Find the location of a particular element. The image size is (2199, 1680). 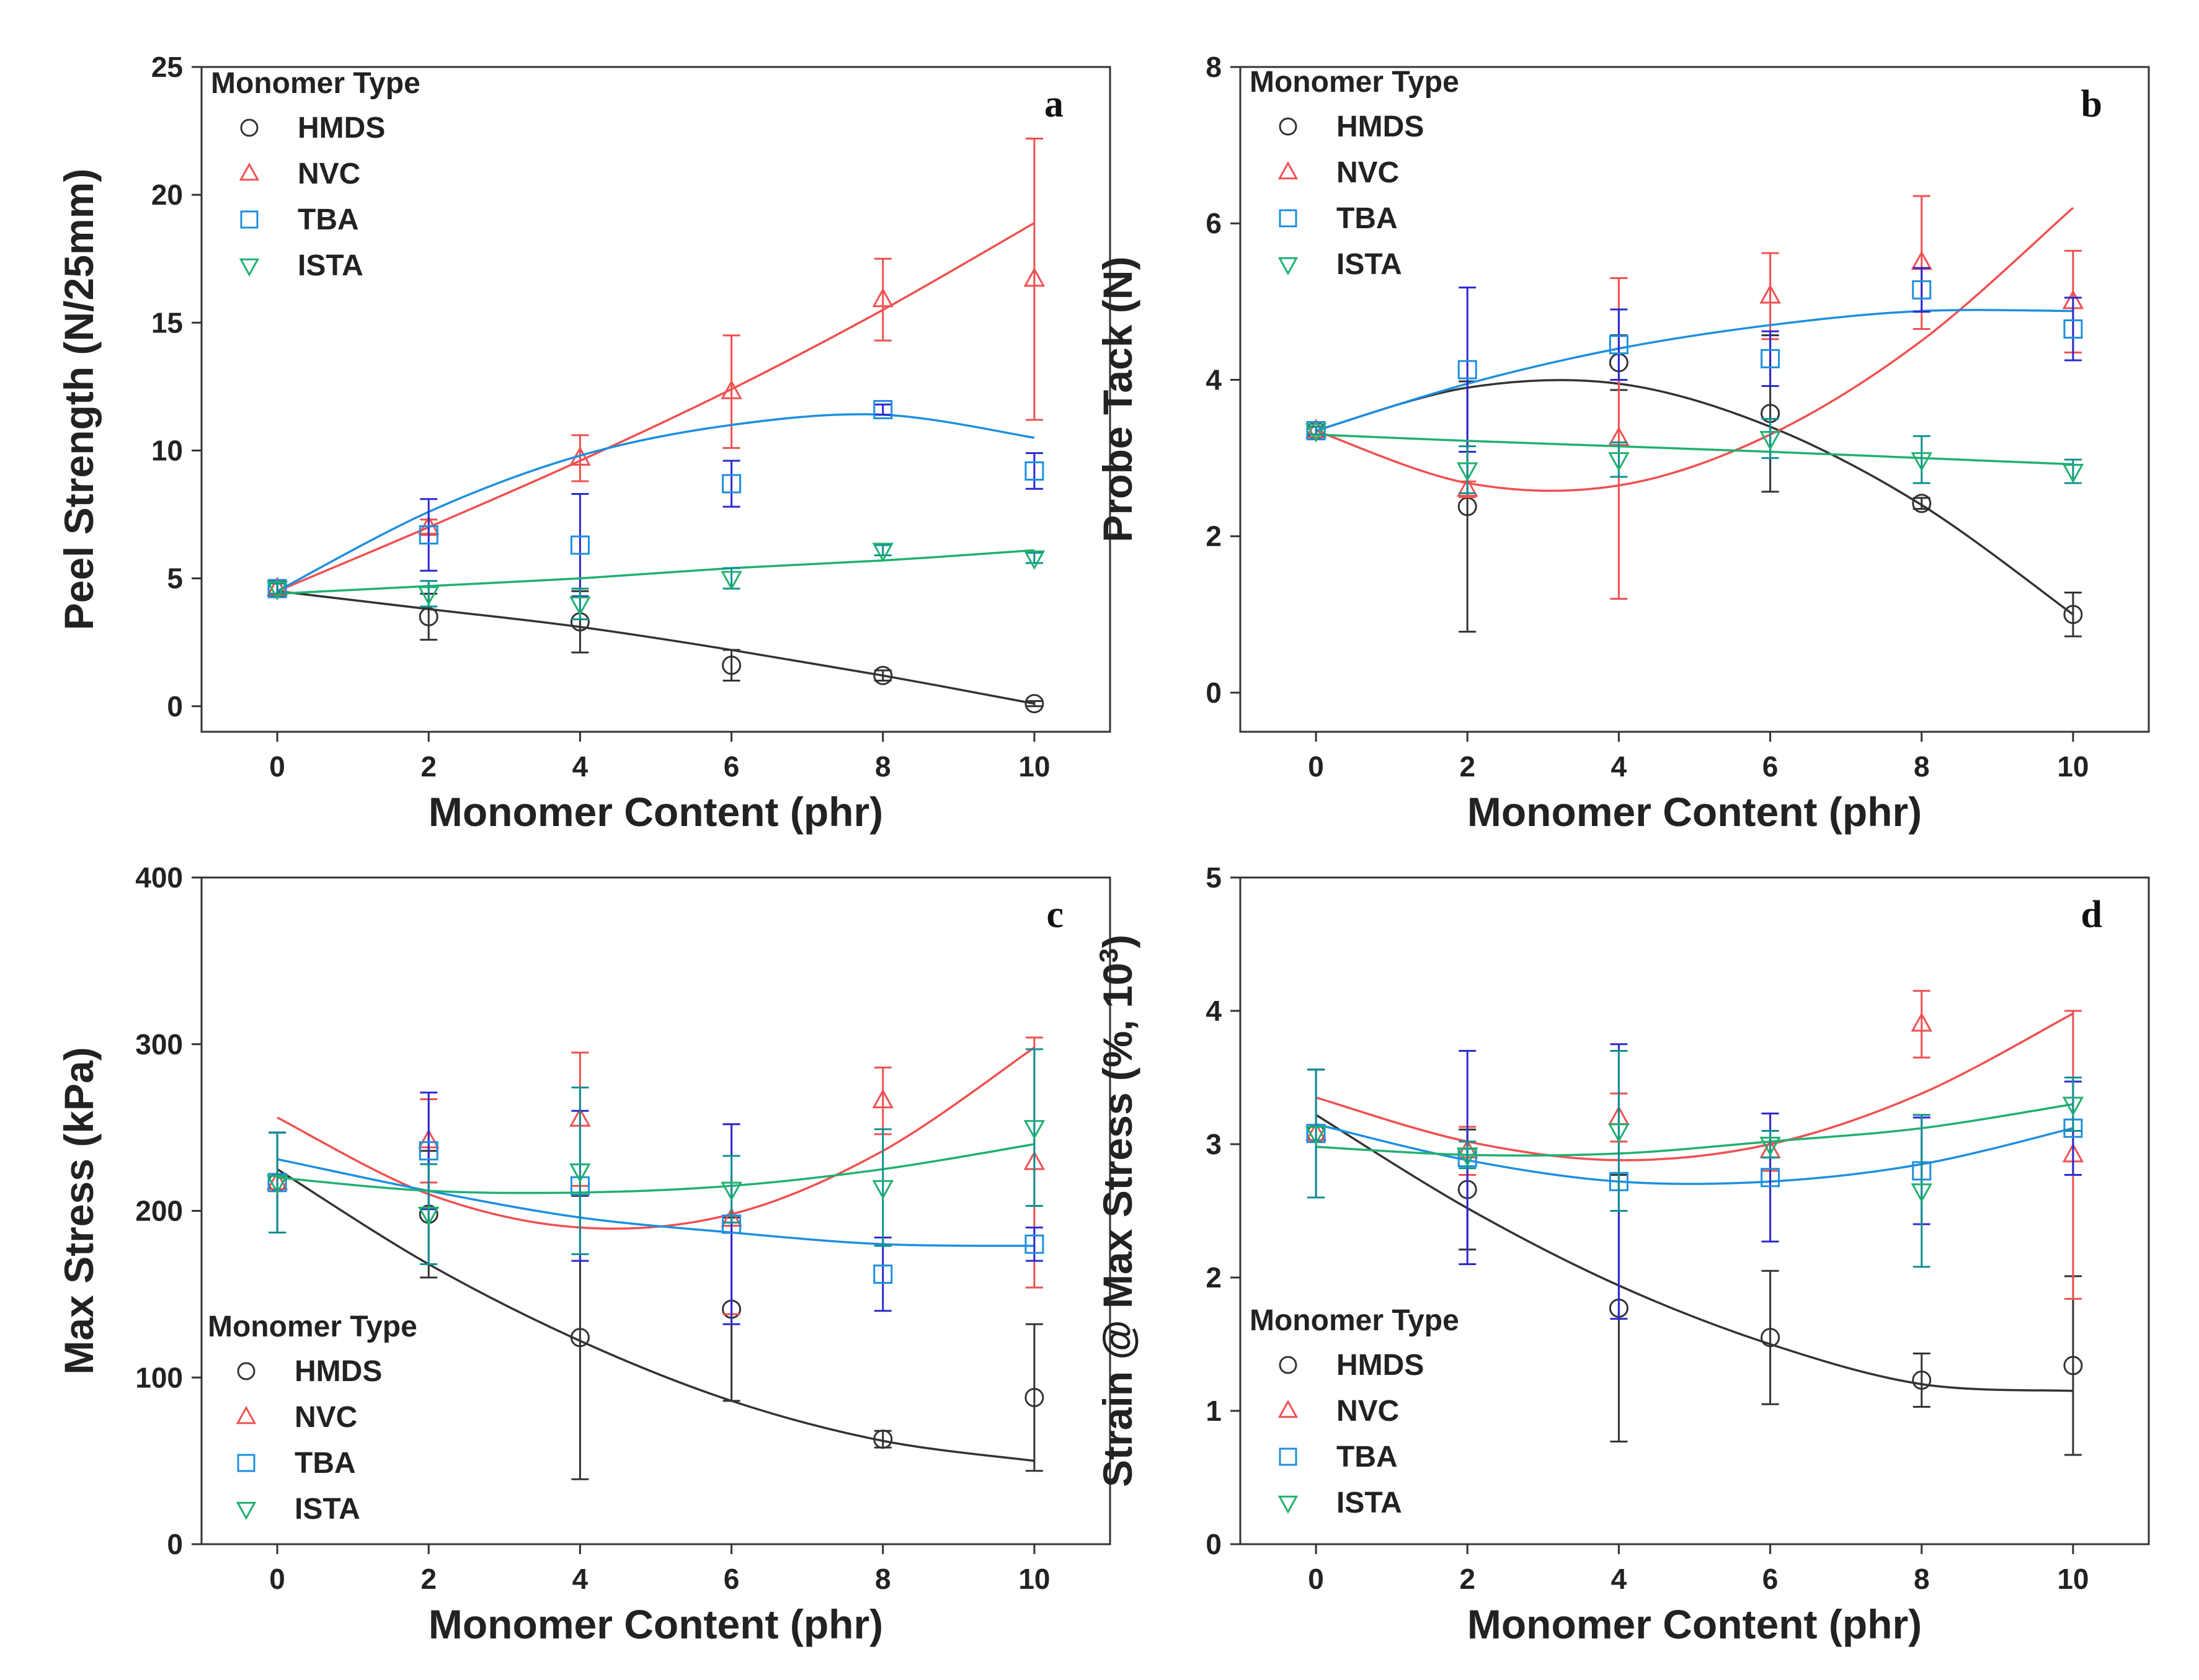

y-tick-label: 15 is located at coordinates (167, 322).